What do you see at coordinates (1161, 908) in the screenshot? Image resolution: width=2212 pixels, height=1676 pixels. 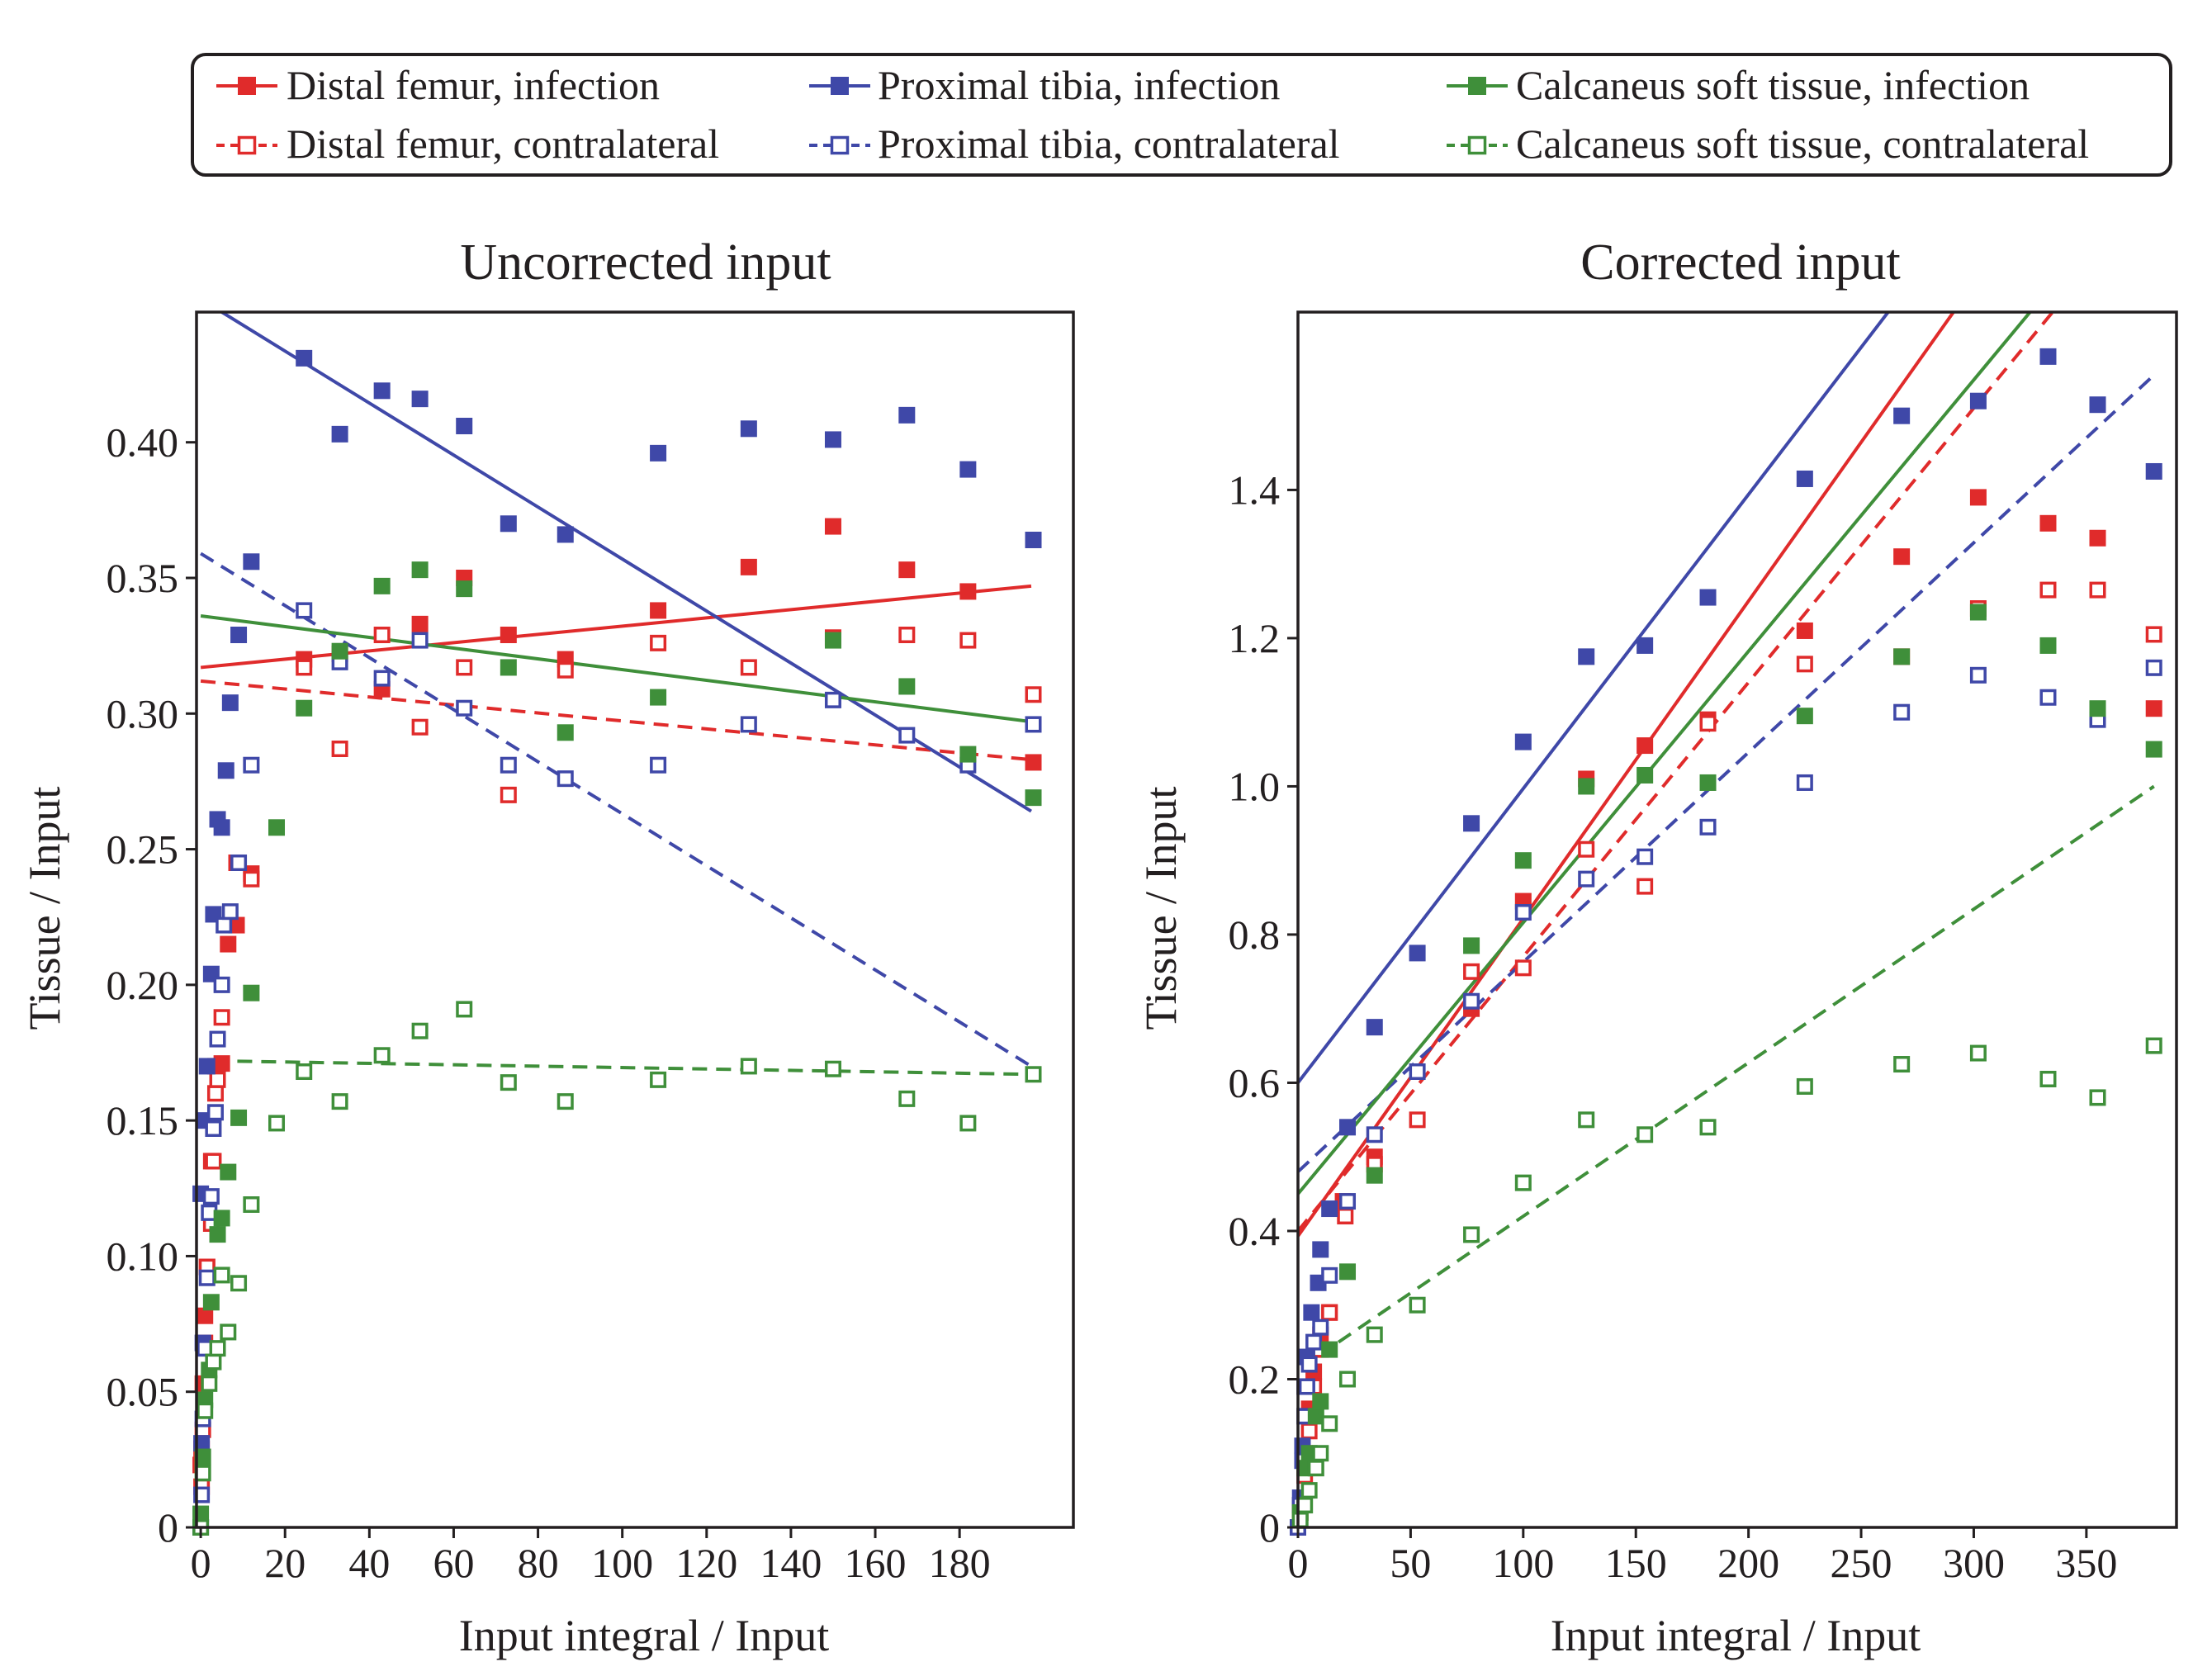 I see `right-y-axis-label: Tissue / Input` at bounding box center [1161, 908].